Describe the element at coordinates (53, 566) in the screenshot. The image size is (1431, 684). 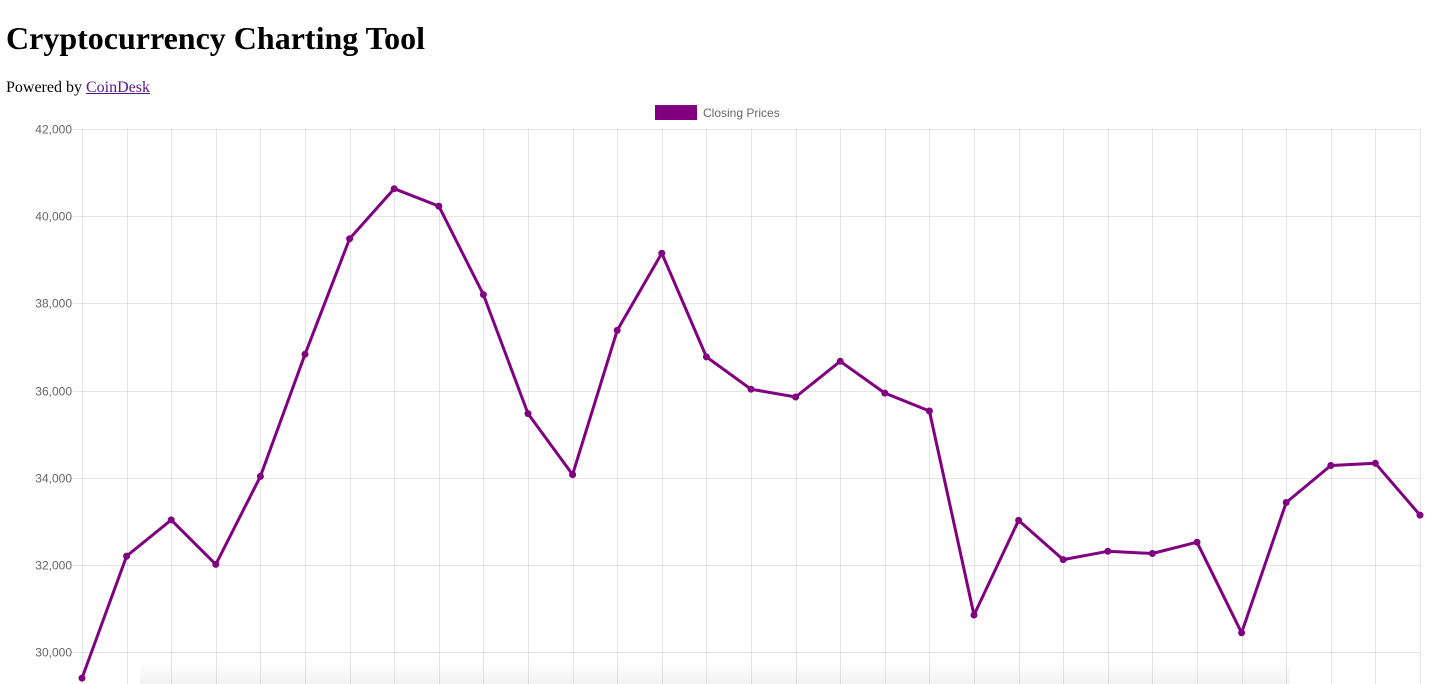
I see `y-tick-label: 32,000` at that location.